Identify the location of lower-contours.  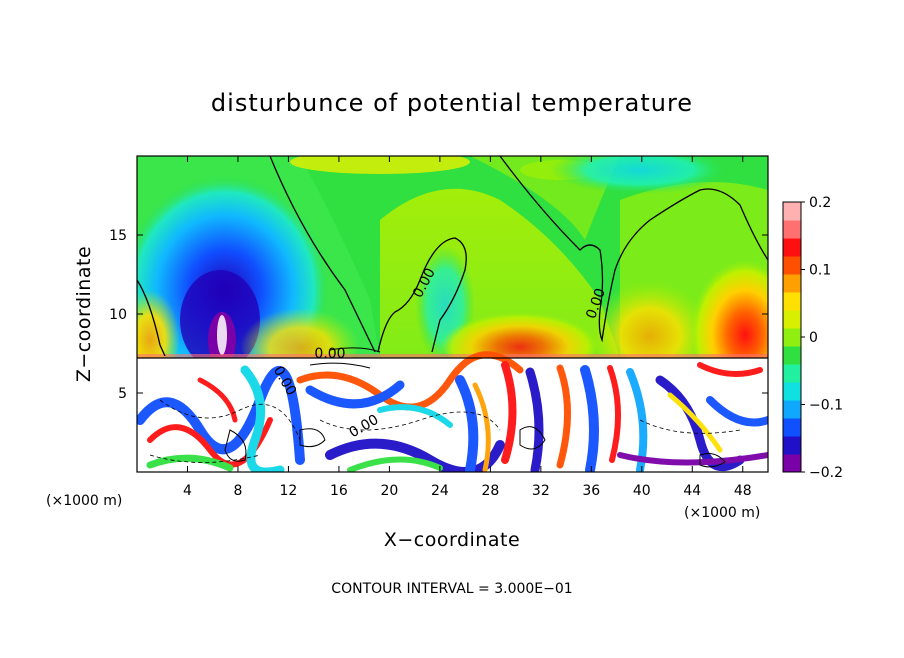
(475, 407).